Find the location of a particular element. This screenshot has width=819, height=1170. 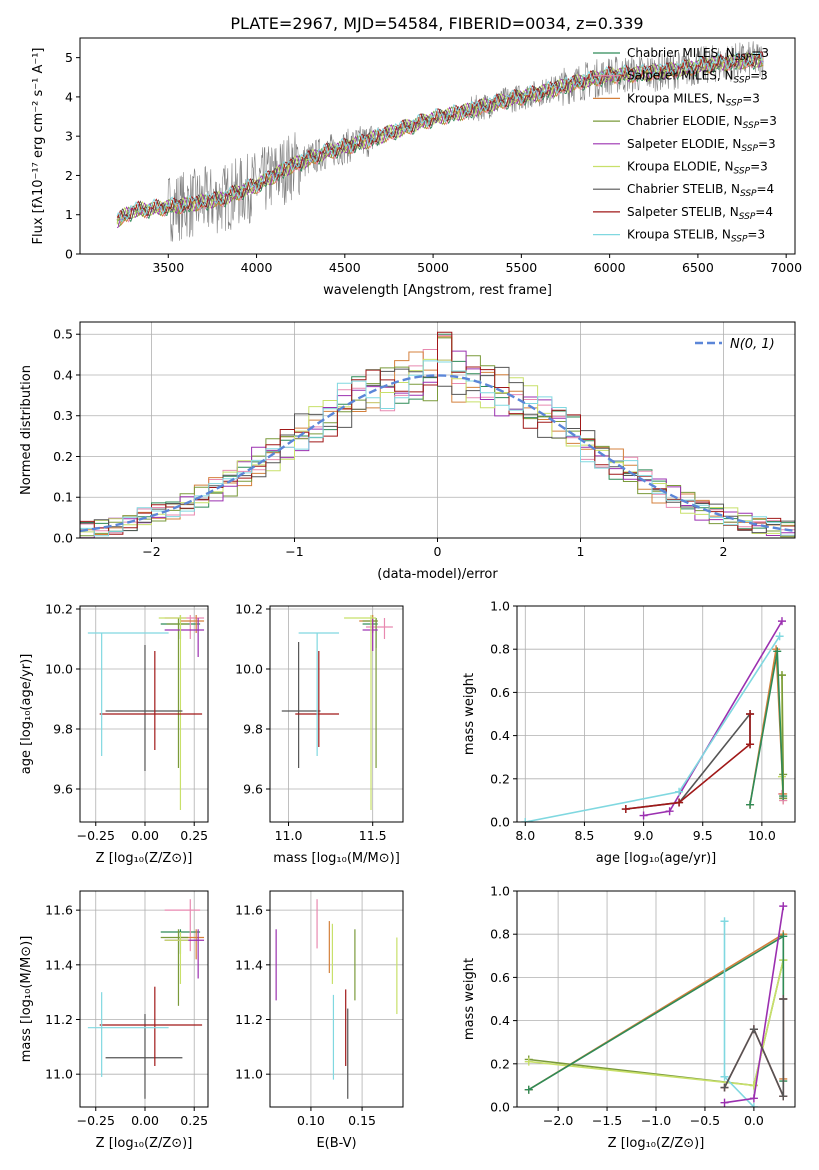

point-kroupa_miles is located at coordinates (192, 944).